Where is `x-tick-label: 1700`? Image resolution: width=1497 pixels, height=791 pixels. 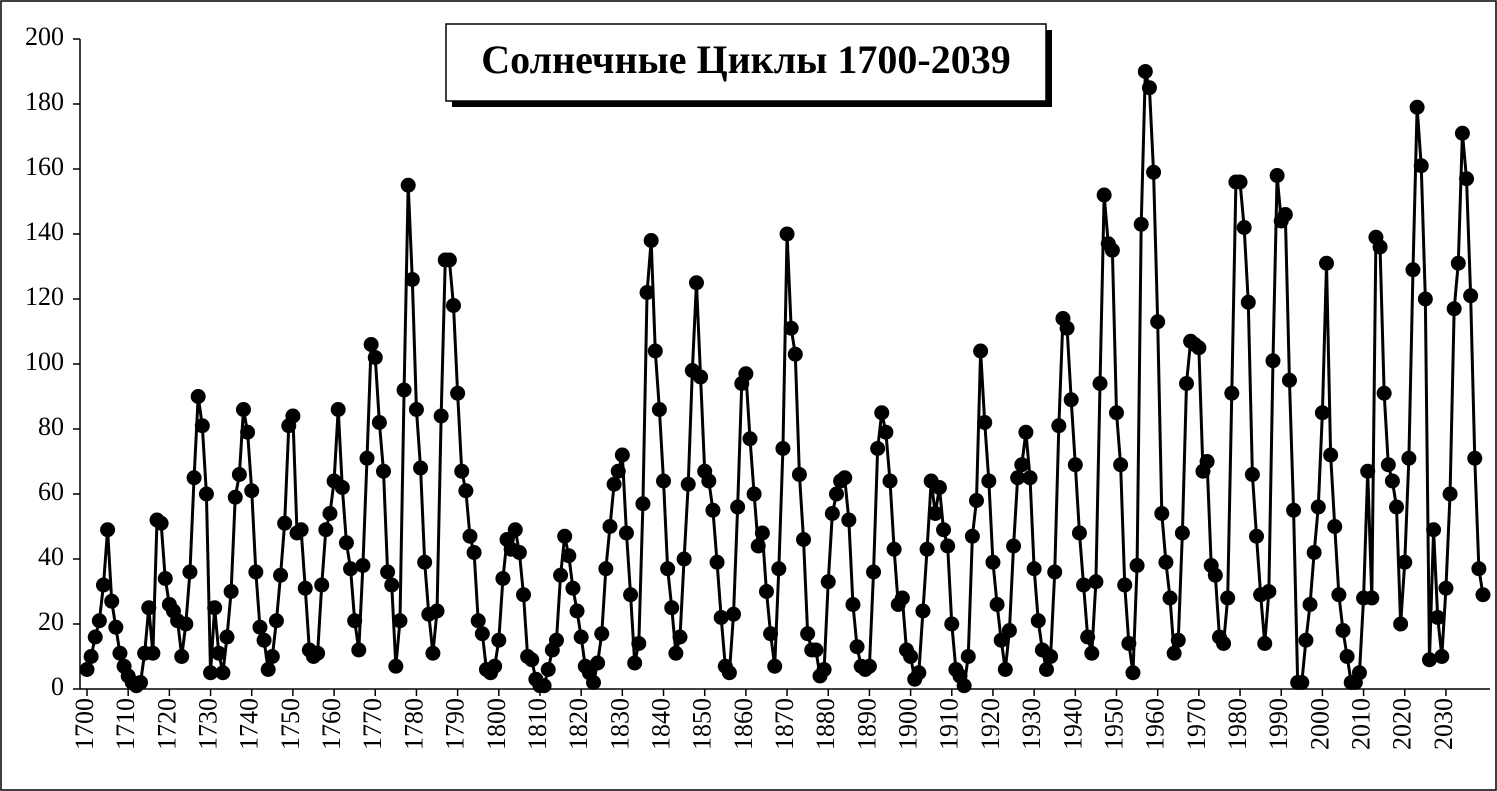 x-tick-label: 1700 is located at coordinates (84, 724).